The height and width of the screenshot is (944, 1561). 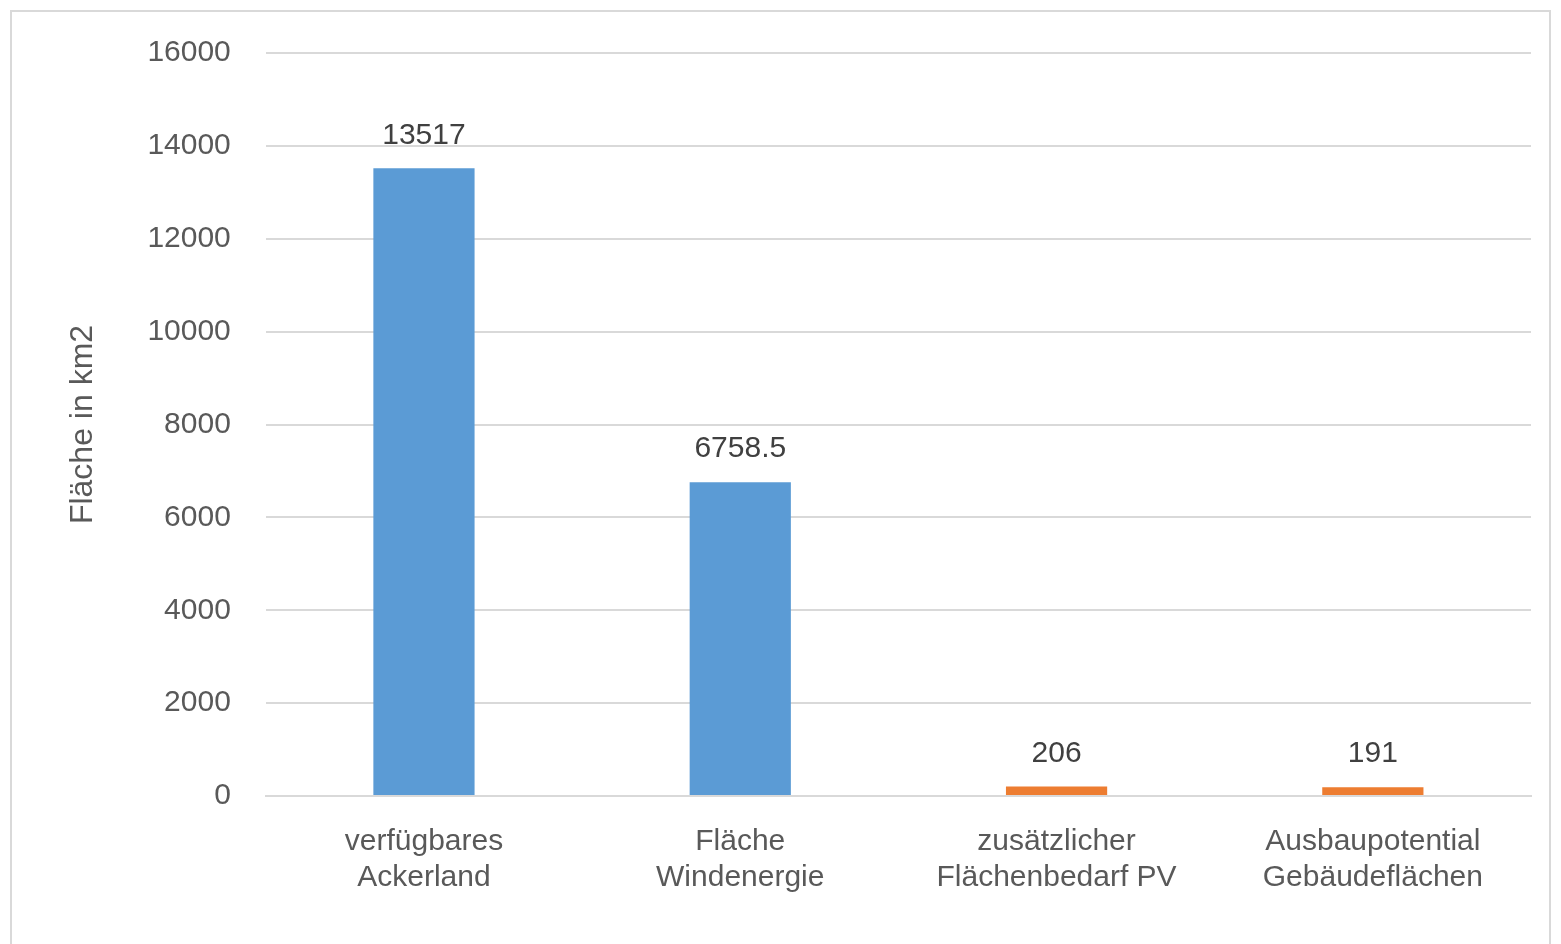 I want to click on data-label: 206, so click(x=1056, y=751).